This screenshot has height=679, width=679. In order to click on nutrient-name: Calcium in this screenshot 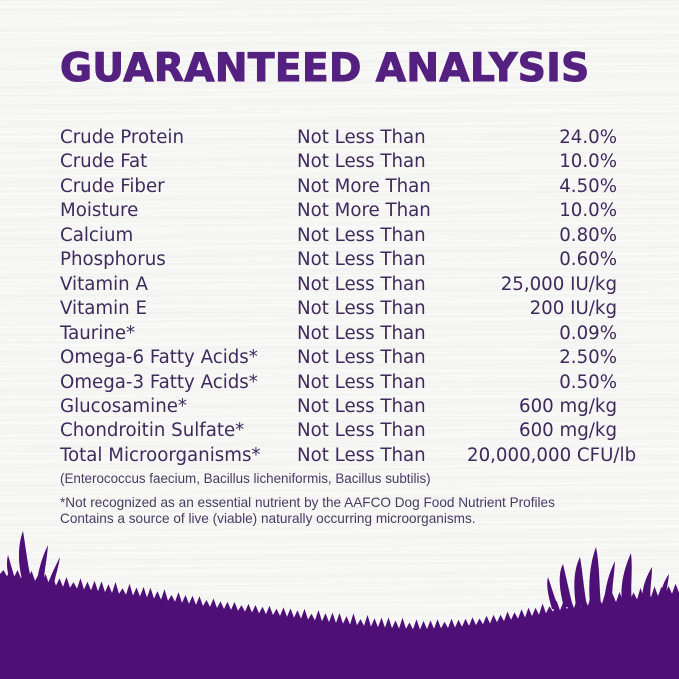, I will do `click(97, 235)`.